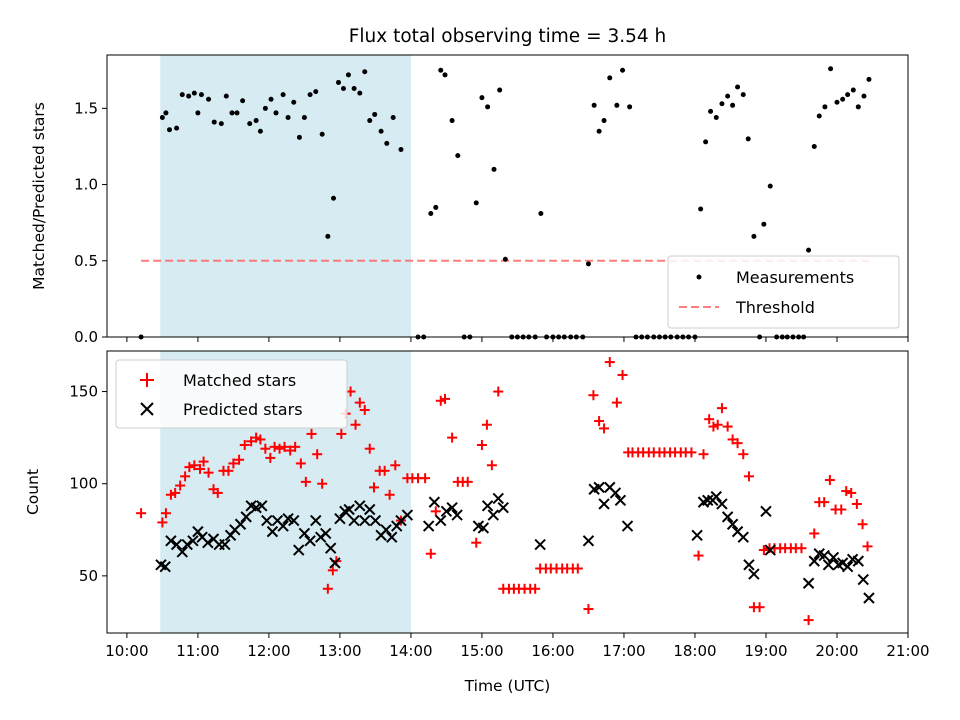 This screenshot has width=960, height=720. I want to click on y-tick-label: 0.5, so click(86, 261).